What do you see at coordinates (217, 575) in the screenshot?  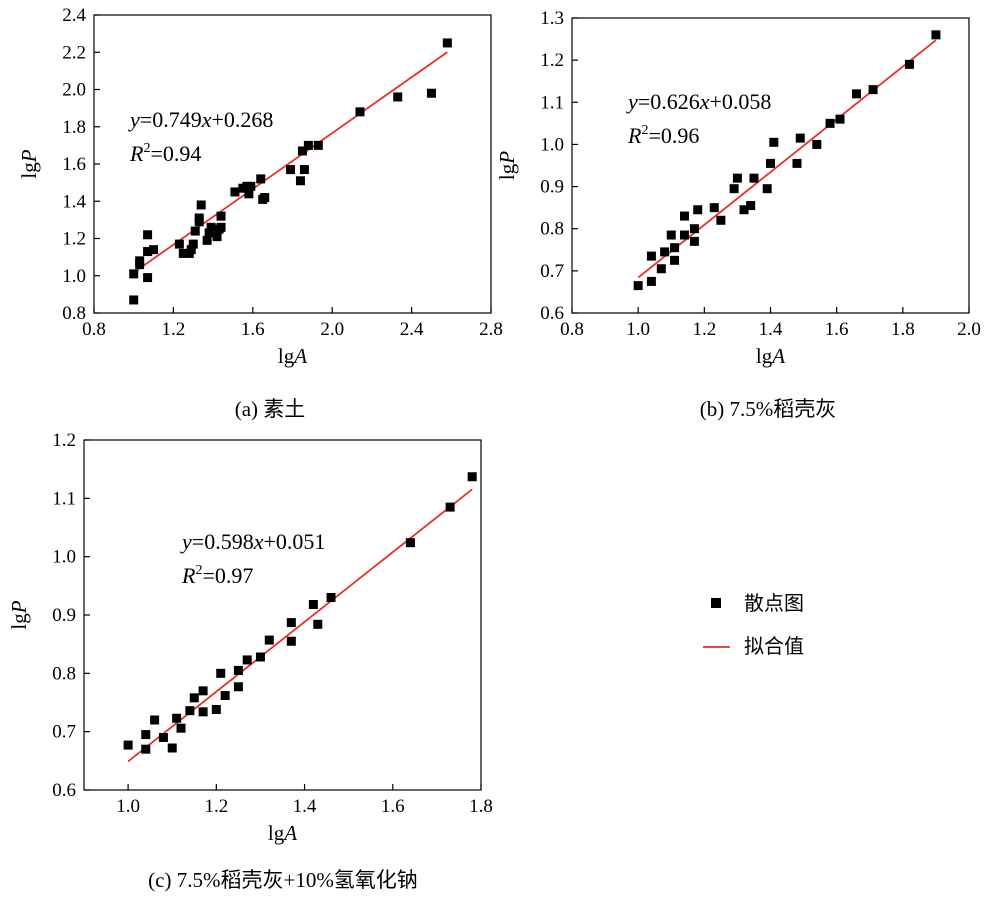 I see `r-squared: R2=0.97` at bounding box center [217, 575].